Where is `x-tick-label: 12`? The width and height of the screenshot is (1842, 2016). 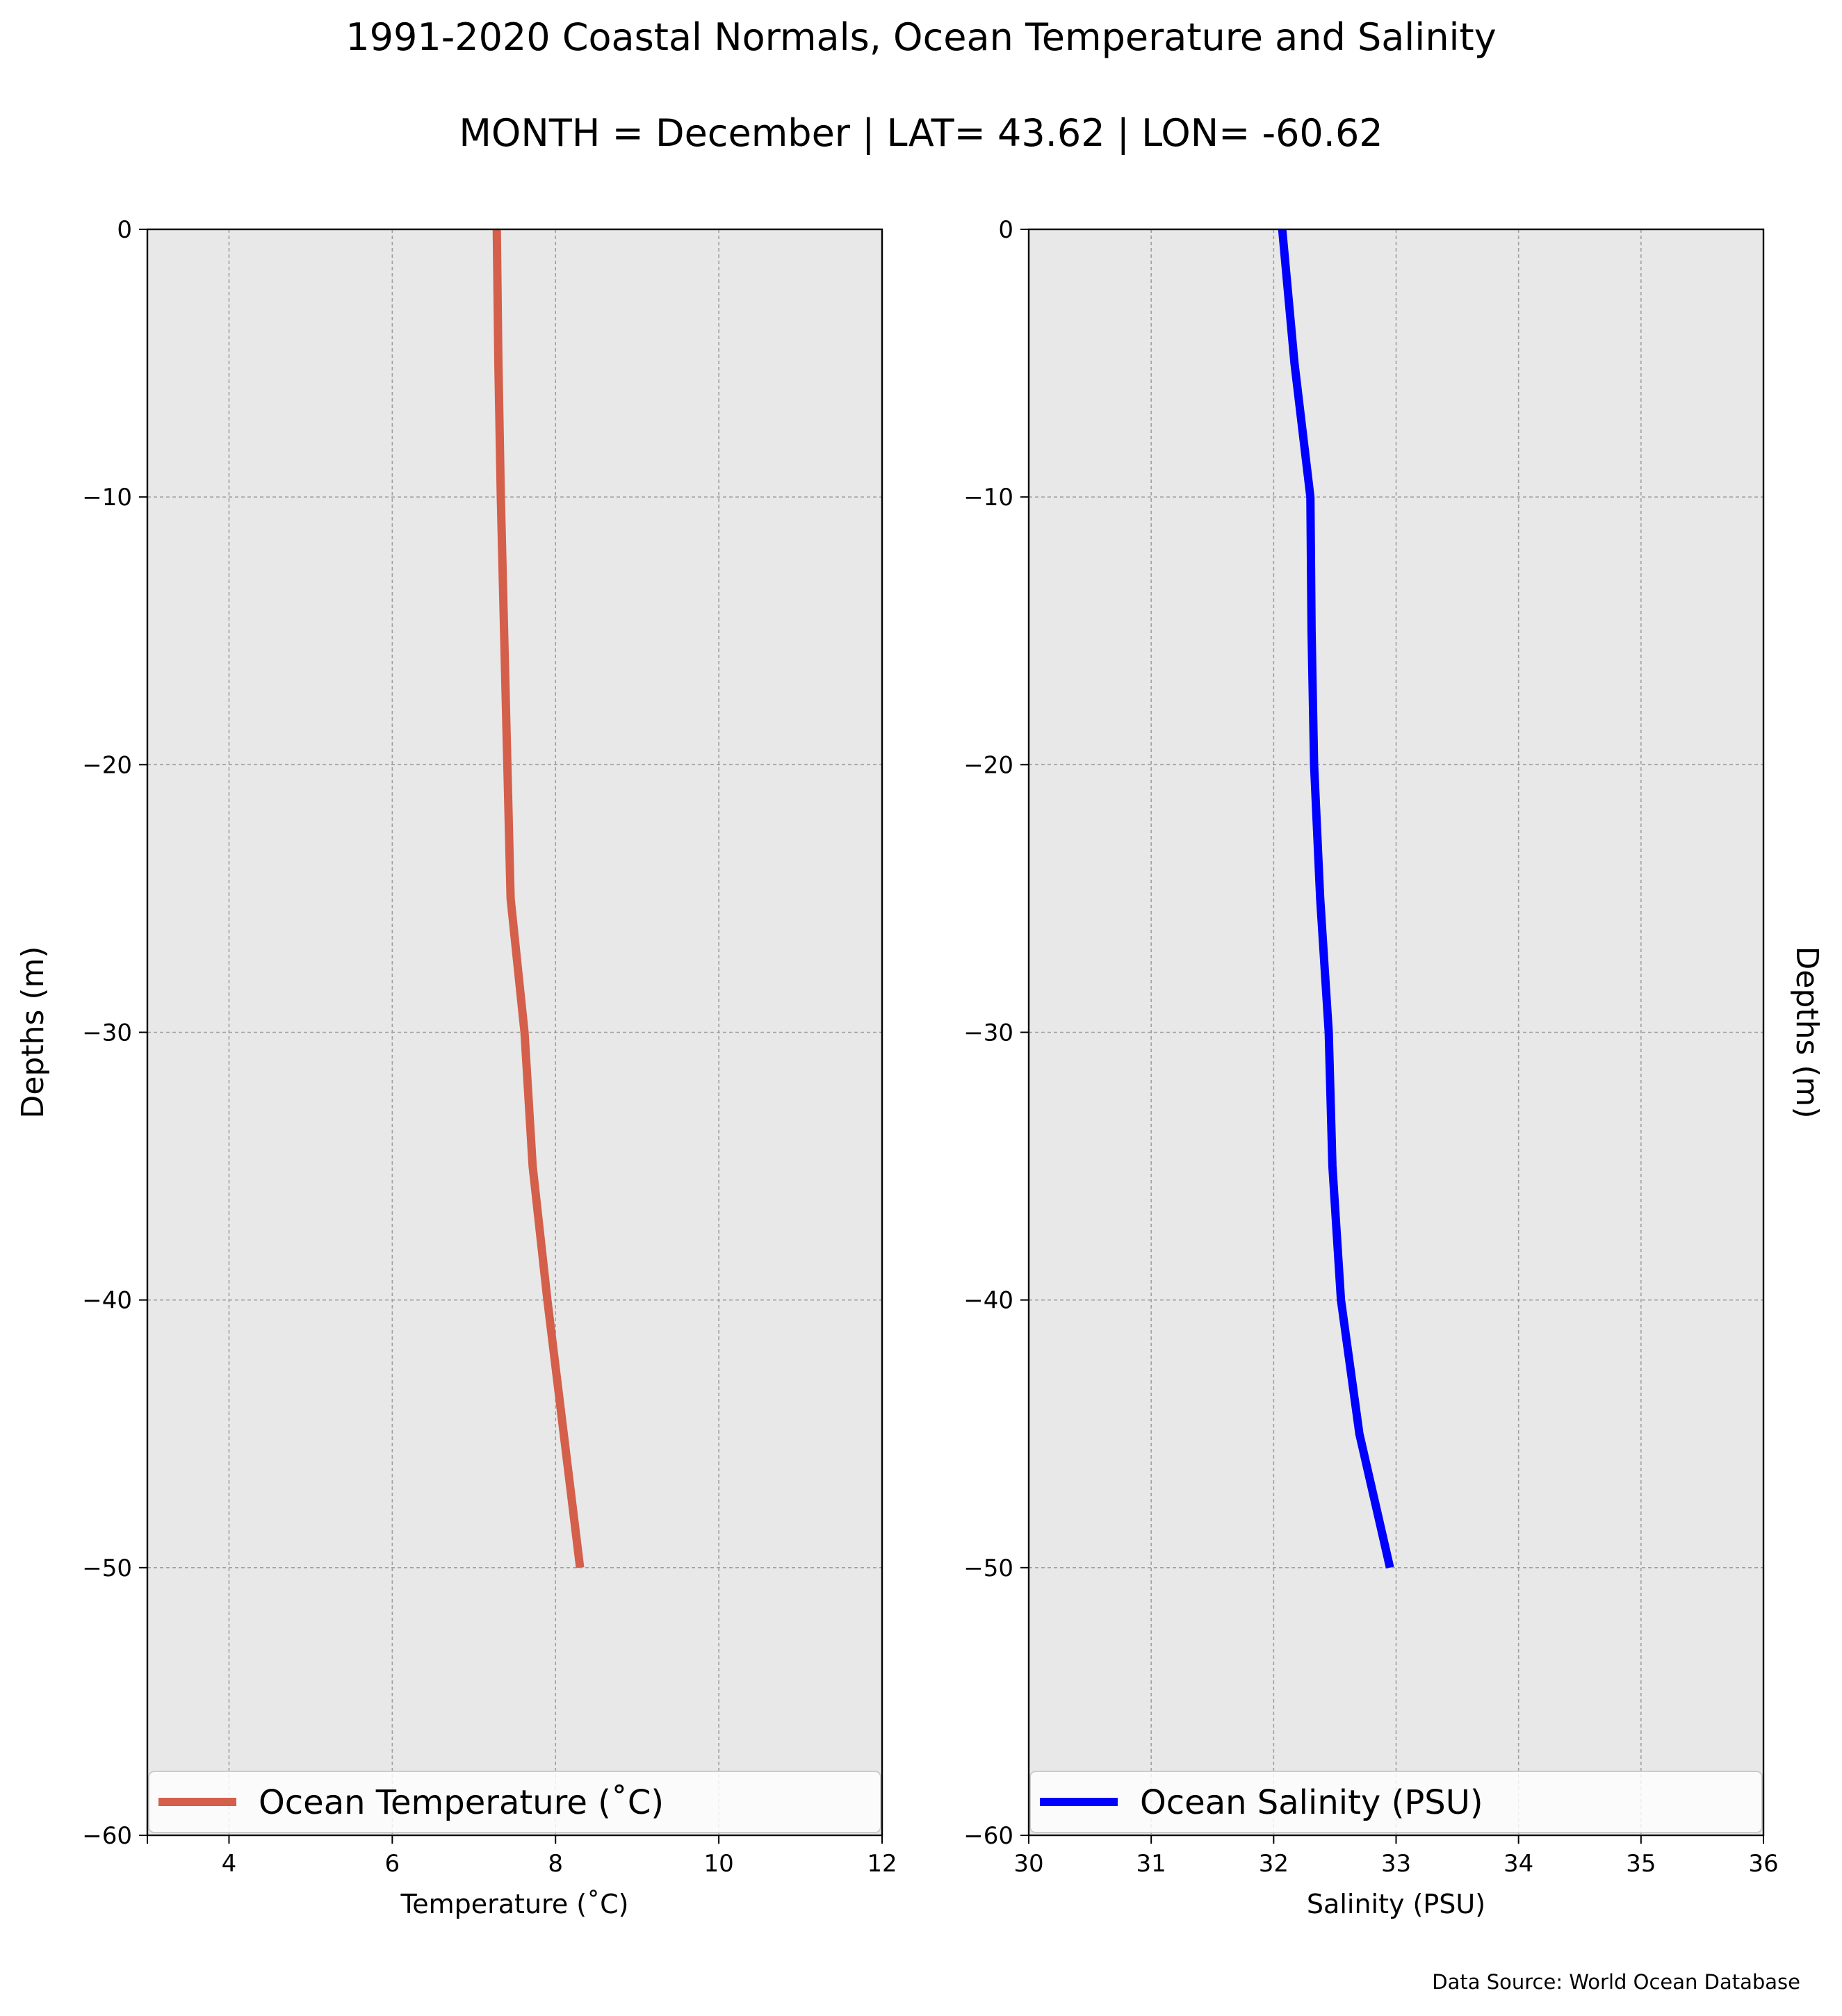 x-tick-label: 12 is located at coordinates (882, 1864).